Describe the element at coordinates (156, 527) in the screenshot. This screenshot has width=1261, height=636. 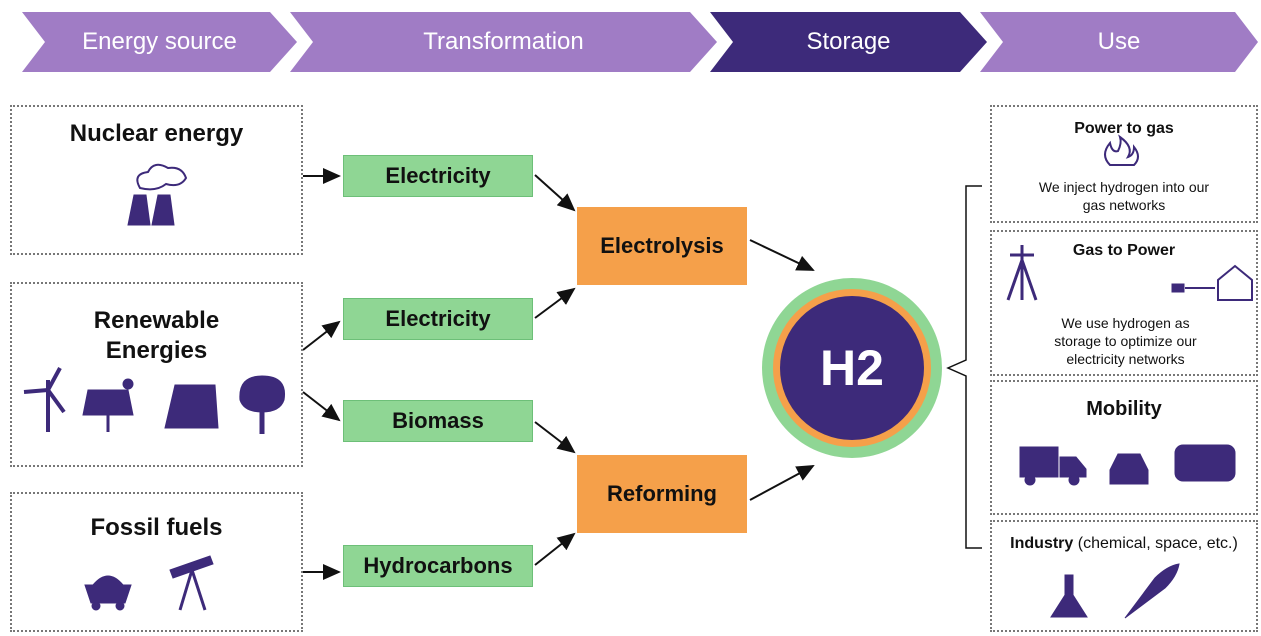
I see `source-label: Fossil fuels` at that location.